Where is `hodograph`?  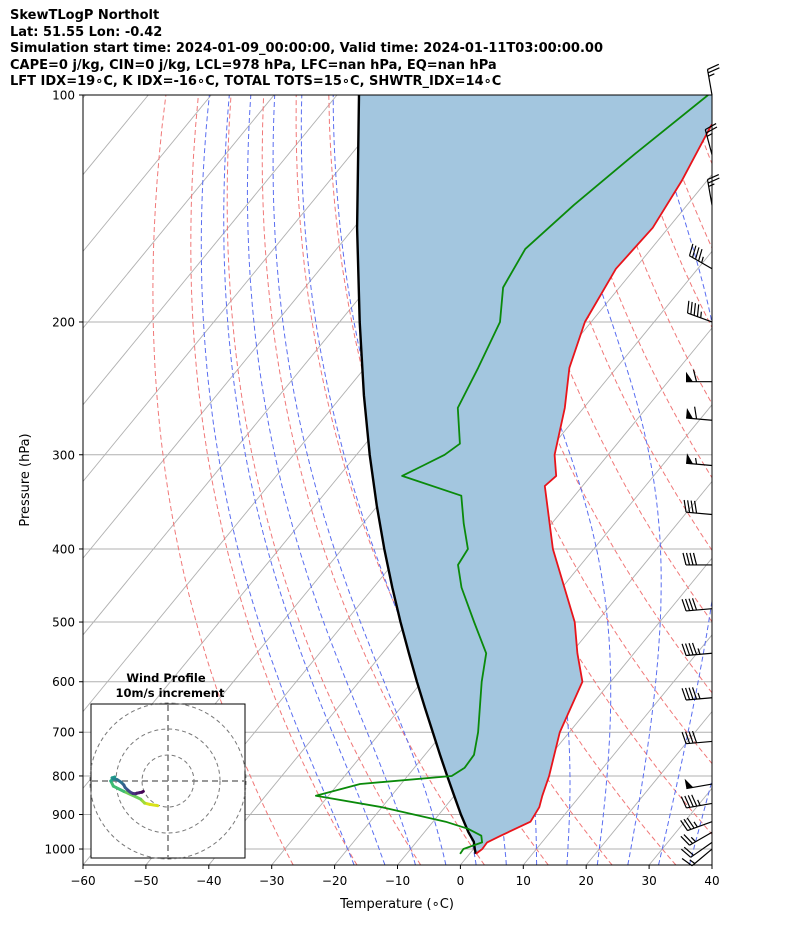
hodograph is located at coordinates (168, 781).